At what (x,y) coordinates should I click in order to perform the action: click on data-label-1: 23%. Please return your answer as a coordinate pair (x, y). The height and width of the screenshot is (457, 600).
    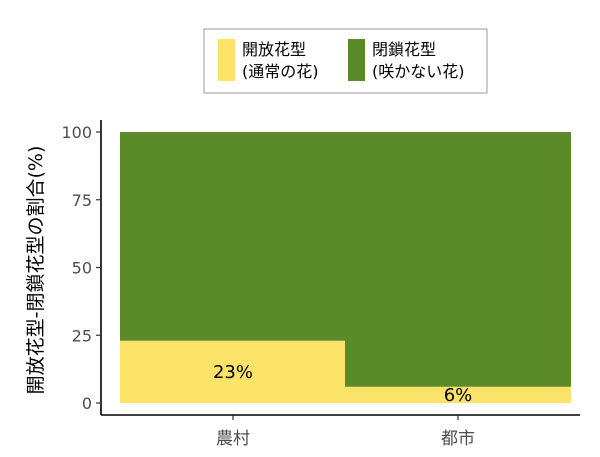
    Looking at the image, I should click on (233, 372).